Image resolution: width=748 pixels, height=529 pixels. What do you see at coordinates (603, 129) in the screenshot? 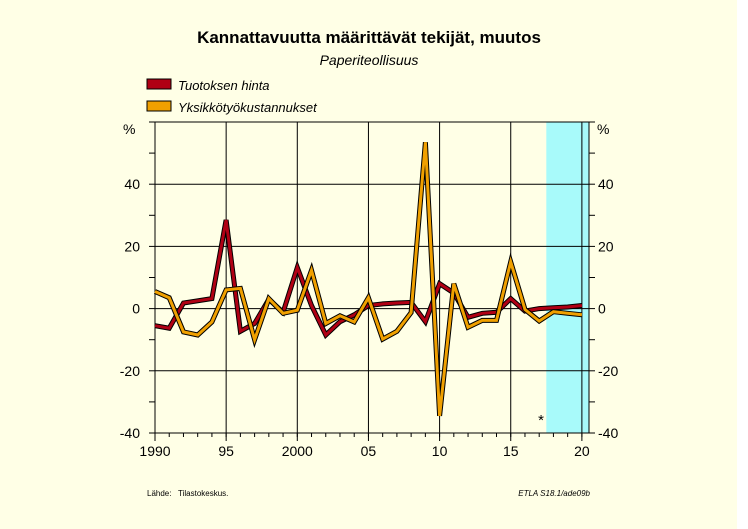
I see `y-axis-label-right: %` at bounding box center [603, 129].